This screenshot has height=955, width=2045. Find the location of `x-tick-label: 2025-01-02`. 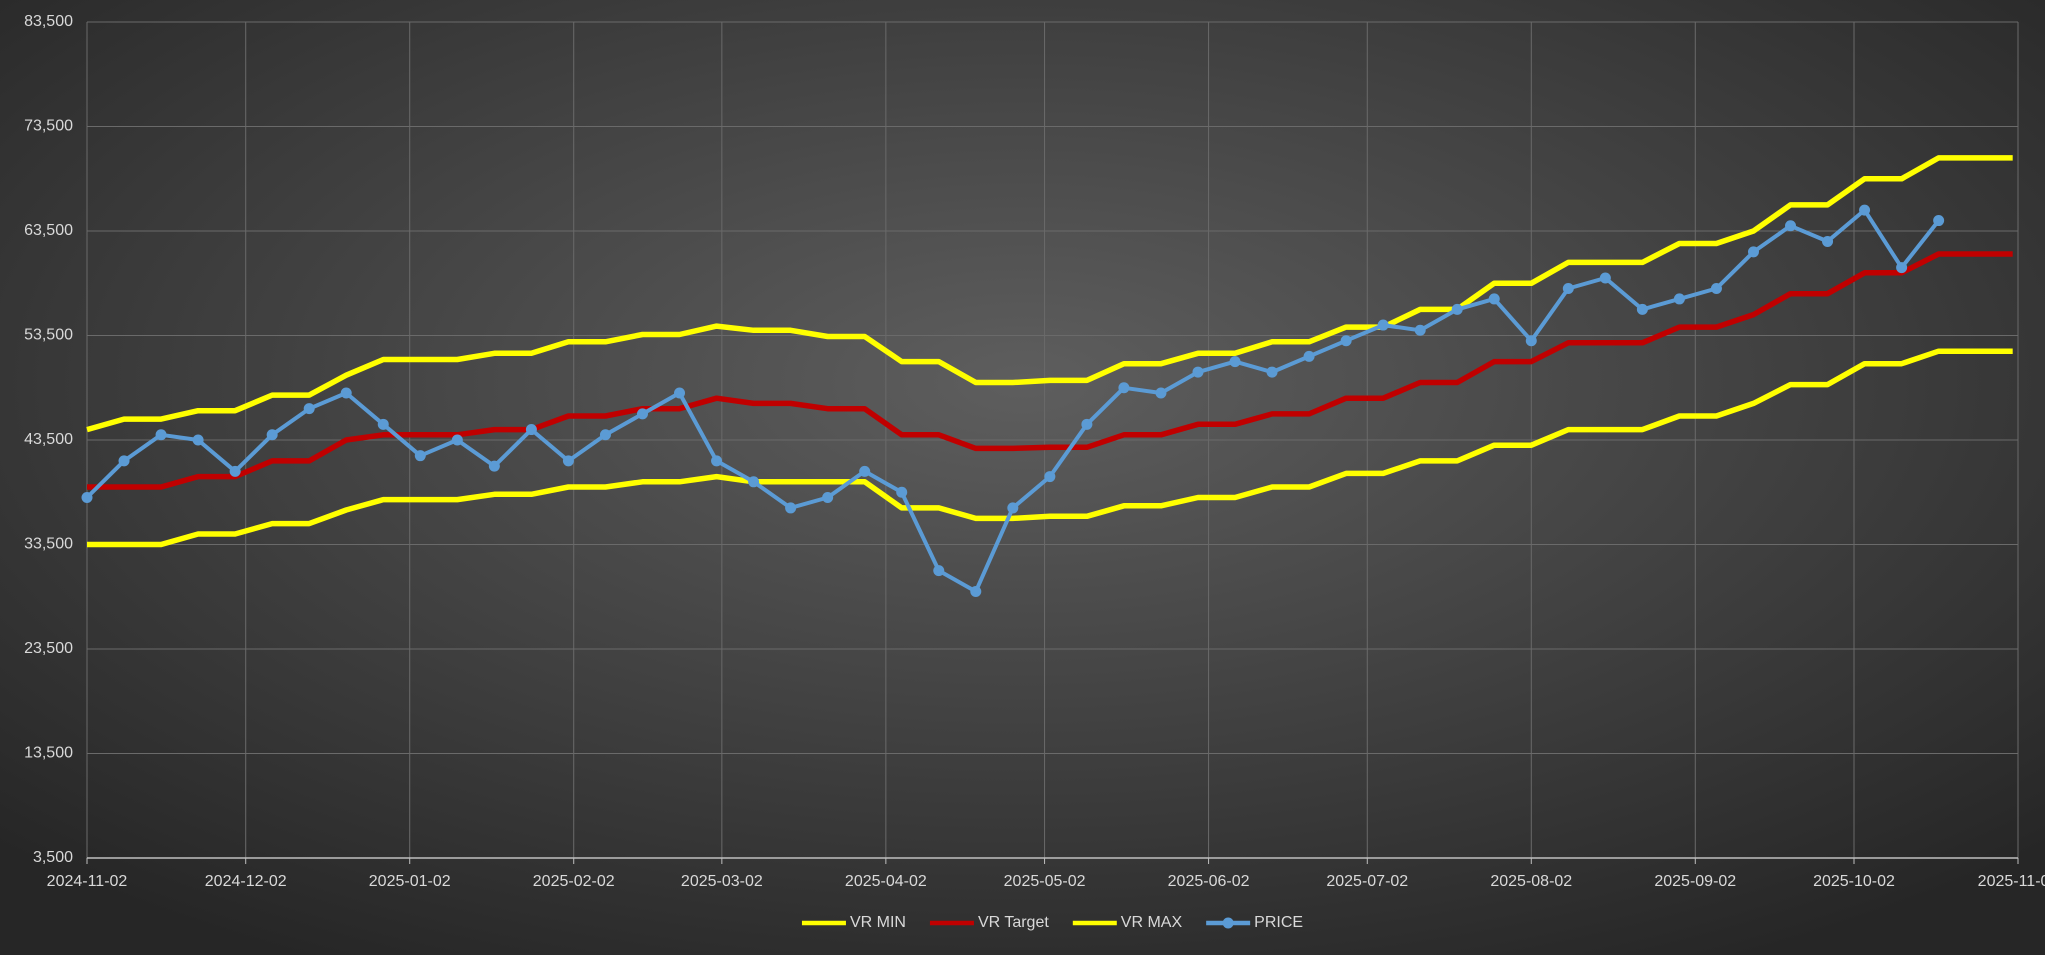

x-tick-label: 2025-01-02 is located at coordinates (410, 881).